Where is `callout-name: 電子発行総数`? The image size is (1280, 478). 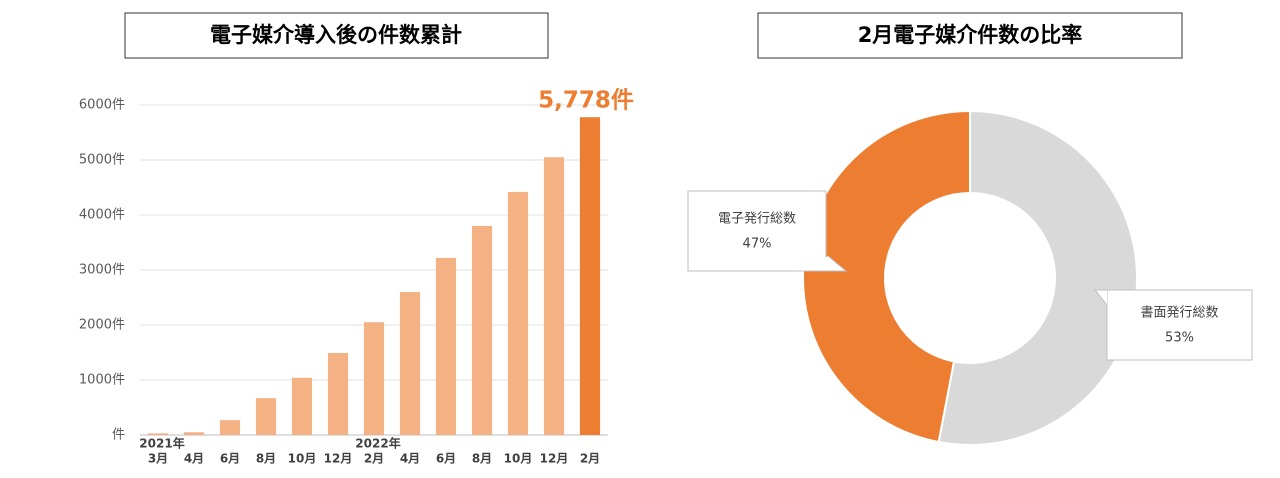
callout-name: 電子発行総数 is located at coordinates (757, 219).